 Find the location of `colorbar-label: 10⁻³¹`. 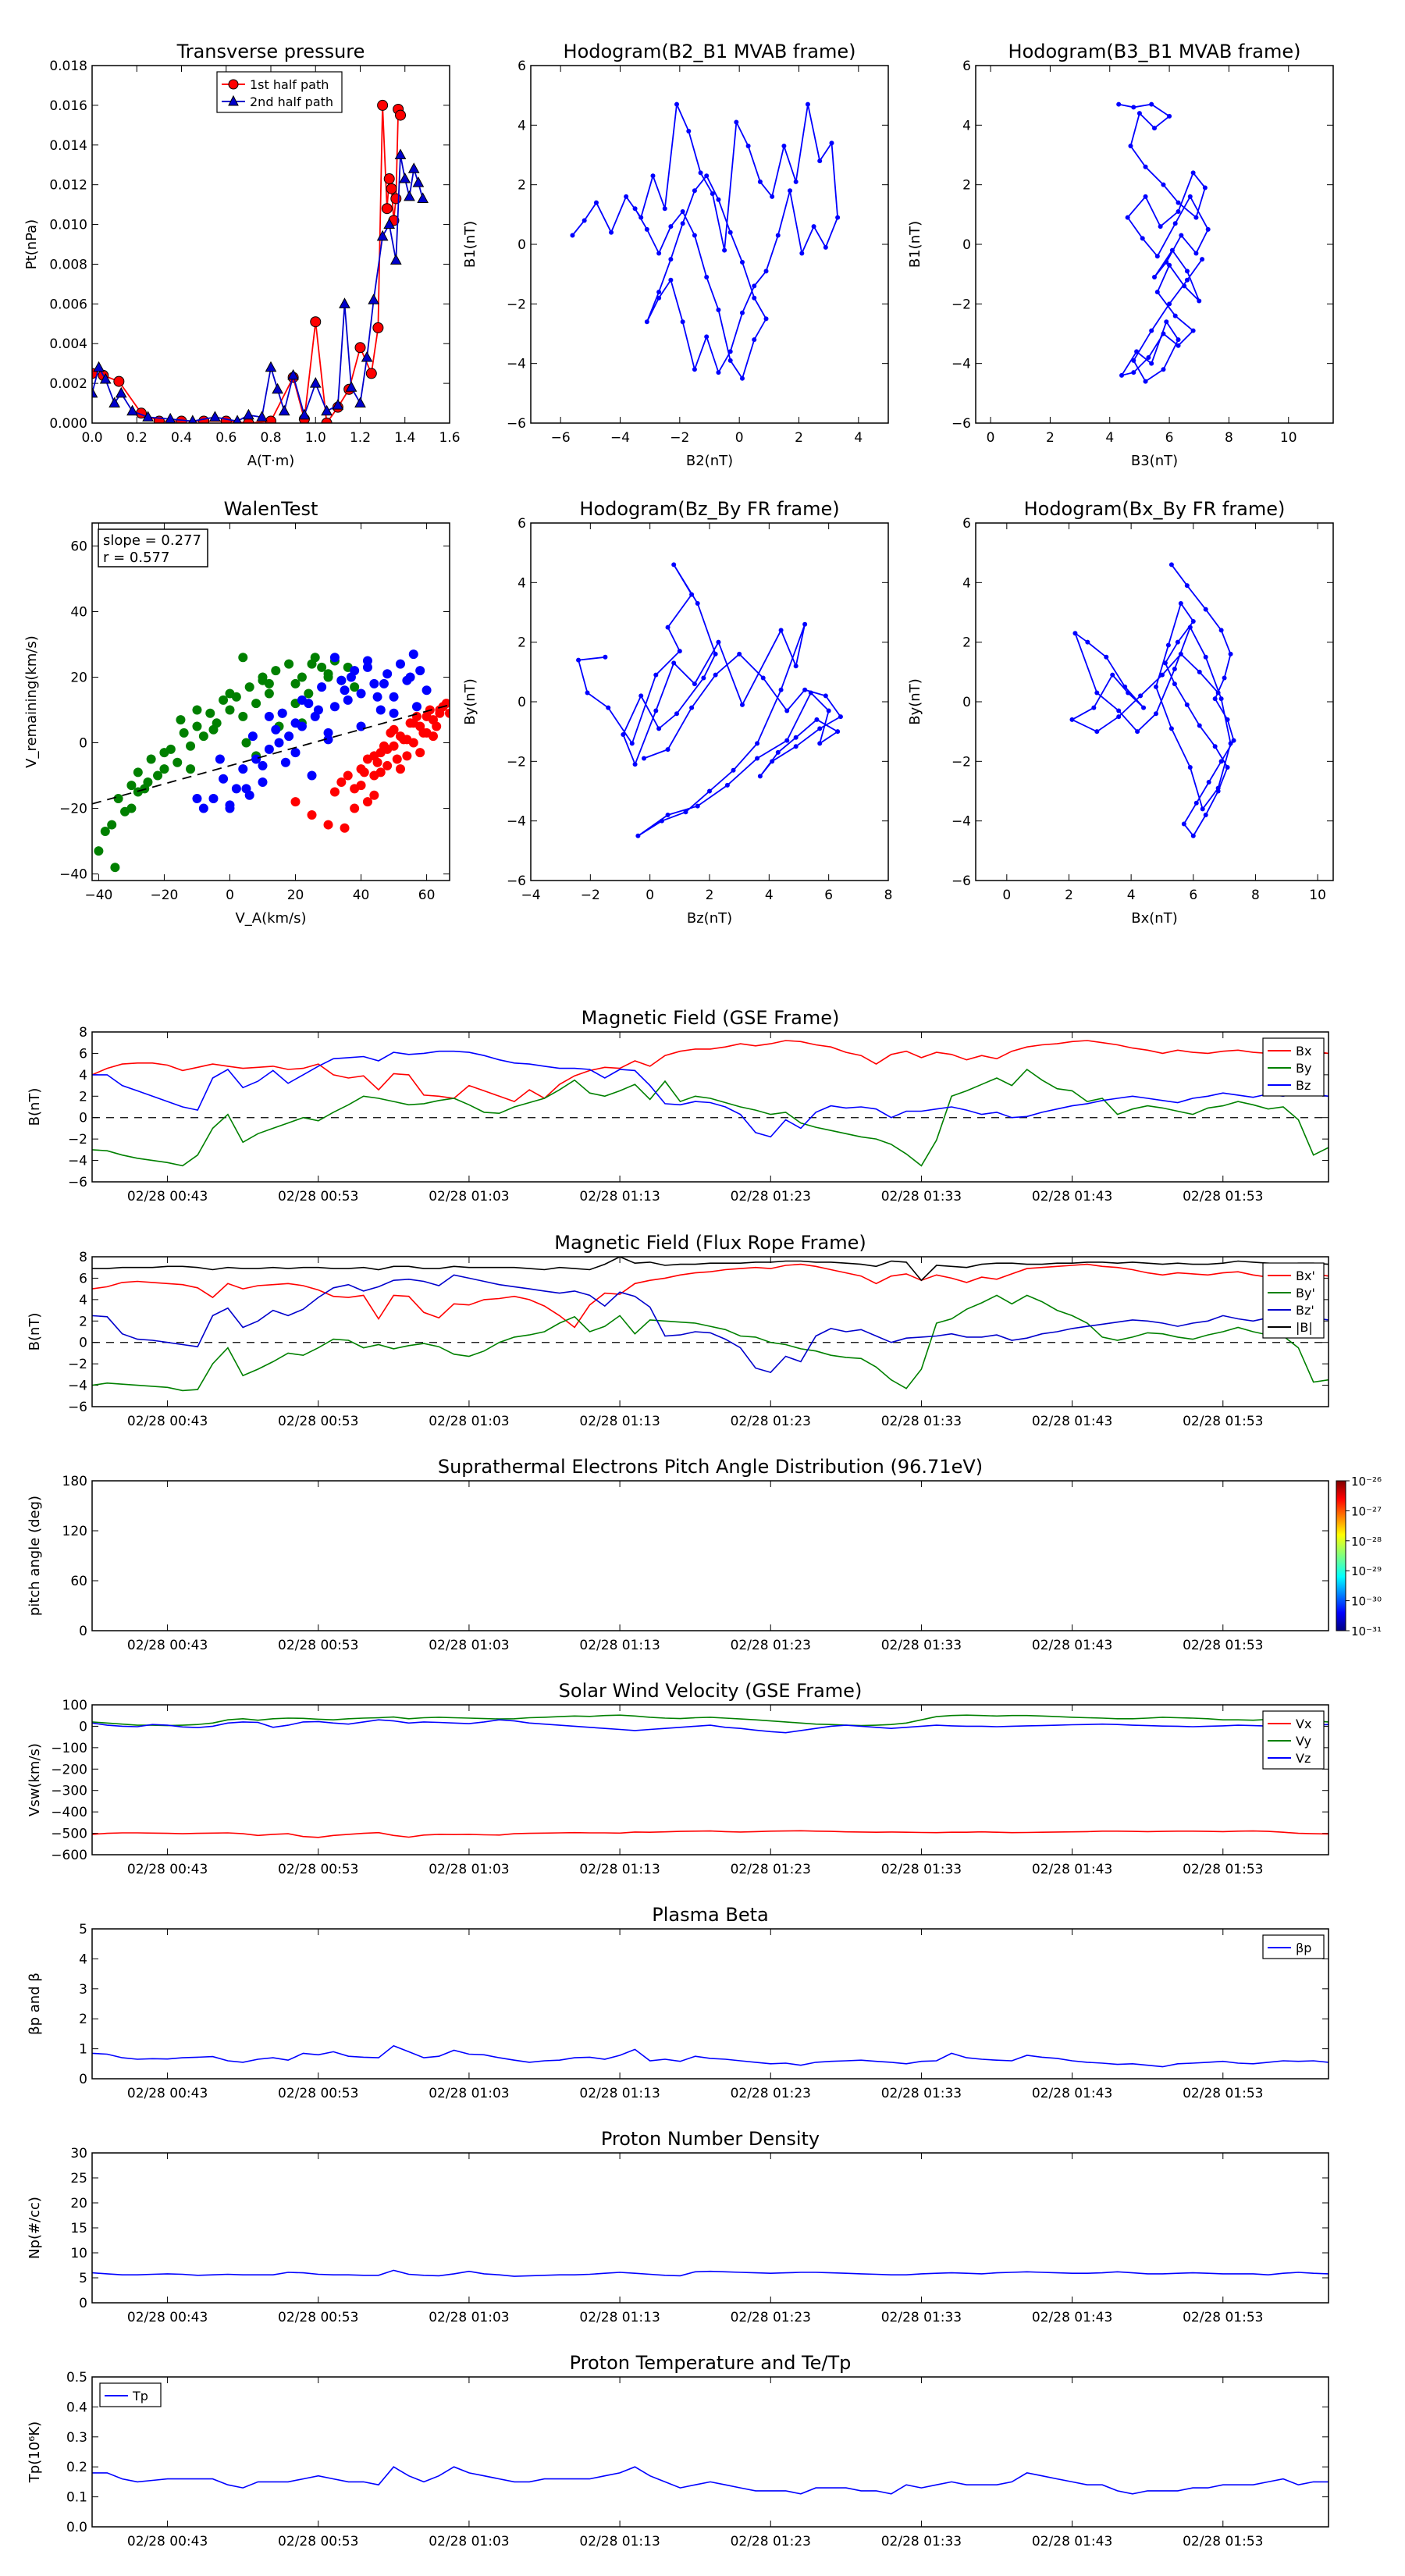

colorbar-label: 10⁻³¹ is located at coordinates (1366, 1631).